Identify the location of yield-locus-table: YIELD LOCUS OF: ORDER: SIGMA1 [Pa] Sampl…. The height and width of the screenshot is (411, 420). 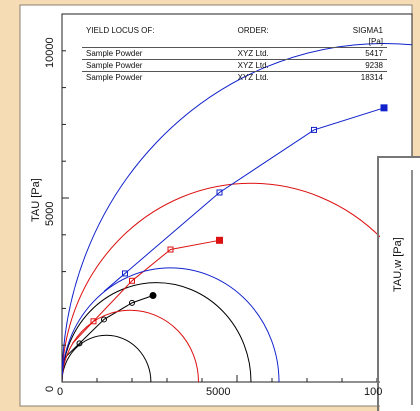
(234, 53).